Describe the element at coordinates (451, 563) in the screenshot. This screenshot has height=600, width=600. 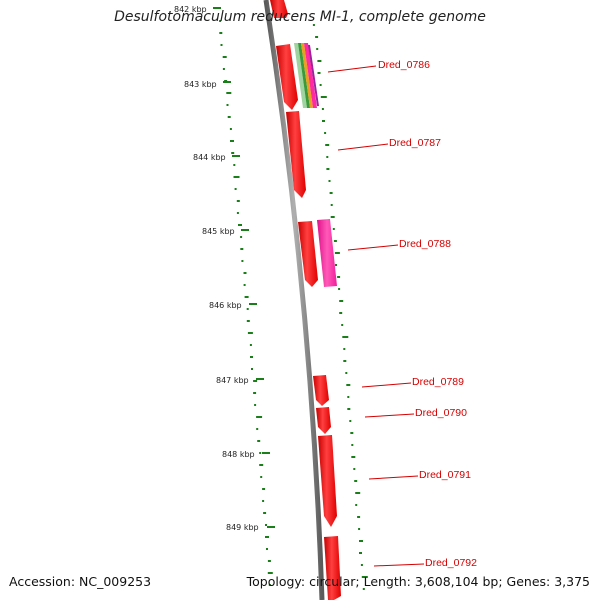
I see `gene-label: Dred_0792` at that location.